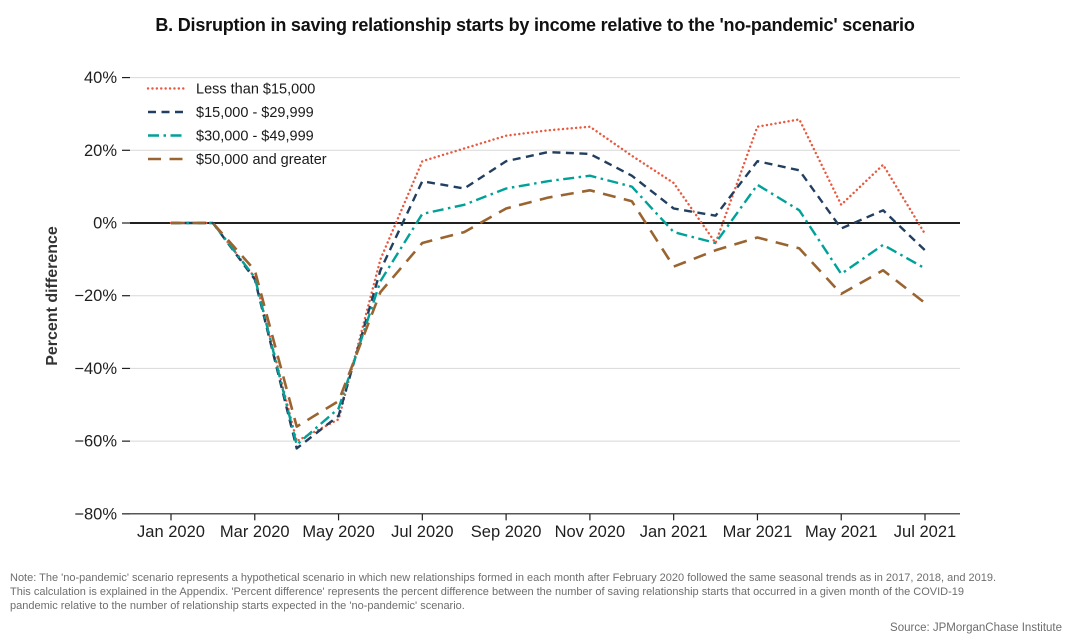  What do you see at coordinates (171, 532) in the screenshot?
I see `x-tick-label: Jan 2020` at bounding box center [171, 532].